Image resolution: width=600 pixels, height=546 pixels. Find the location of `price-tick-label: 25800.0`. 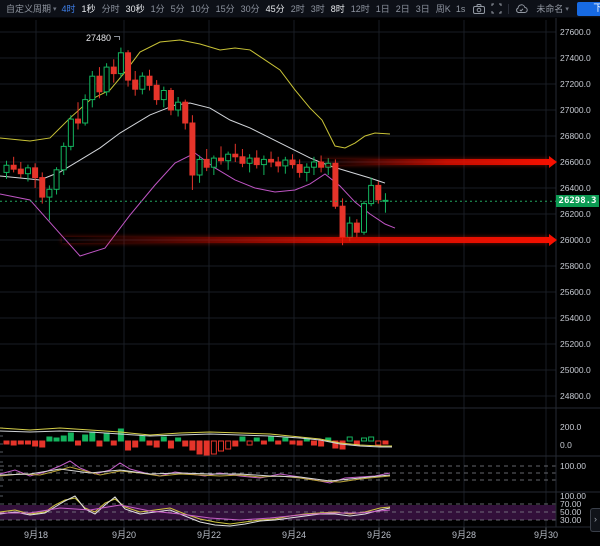

price-tick-label: 25800.0 is located at coordinates (575, 266).